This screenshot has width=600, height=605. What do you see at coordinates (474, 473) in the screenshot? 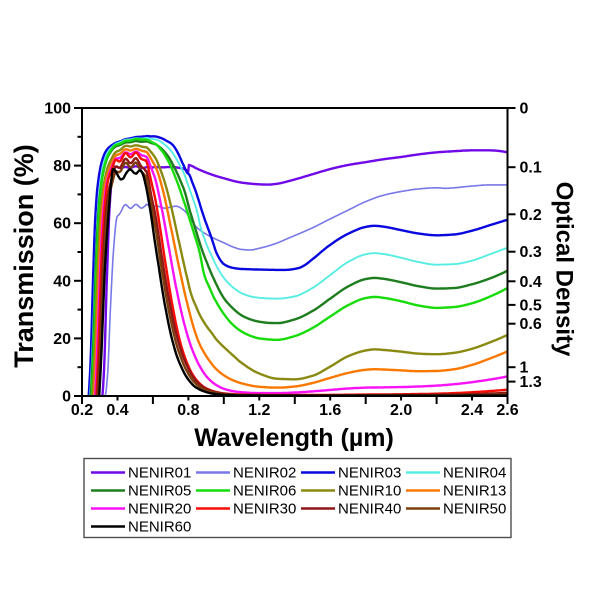
I see `svg-text: NENIR04` at bounding box center [474, 473].